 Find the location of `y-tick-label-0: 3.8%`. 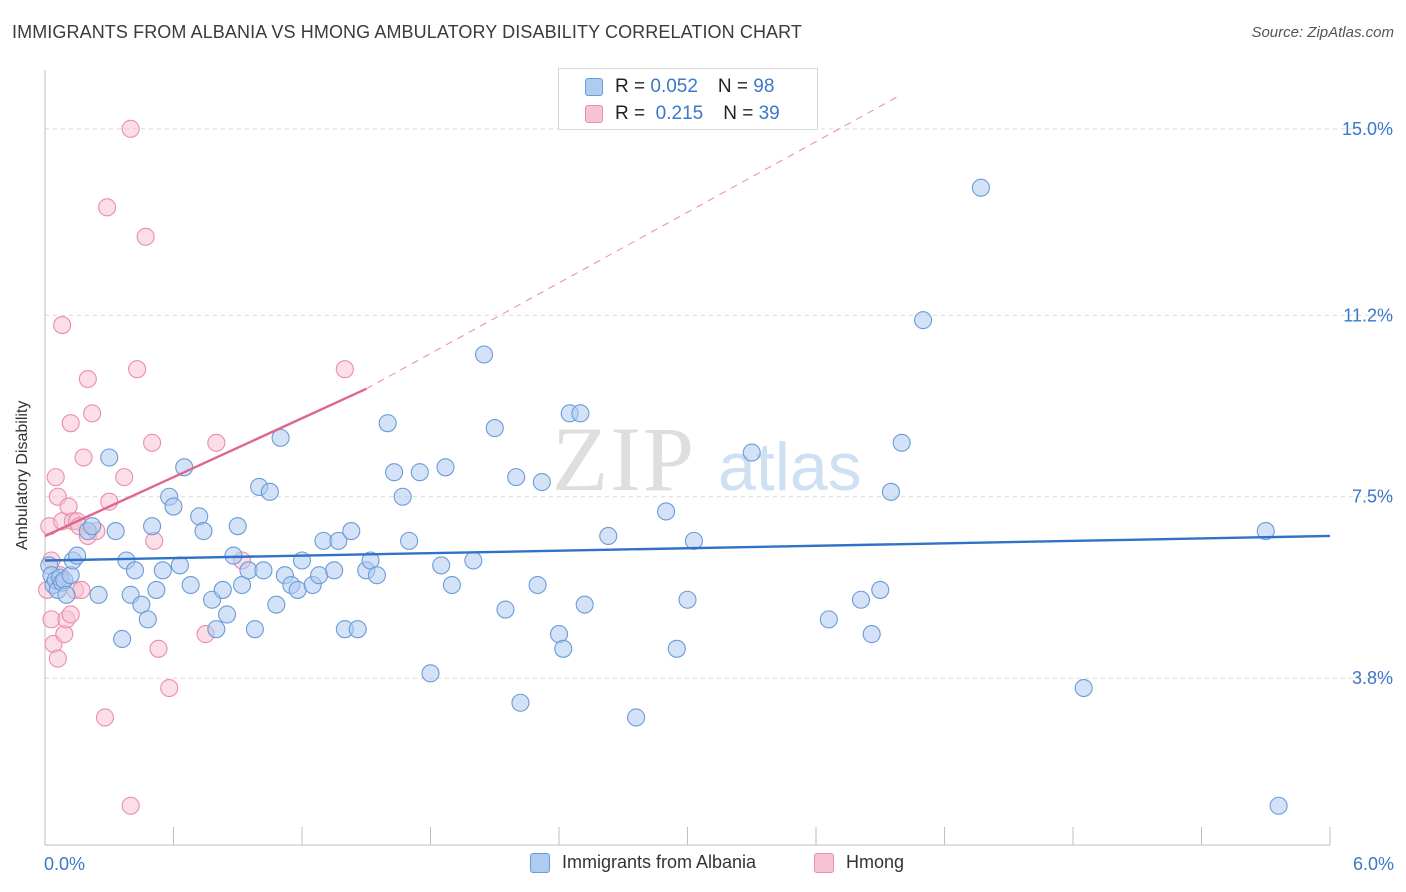

y-tick-label-0: 3.8% is located at coordinates (1372, 678).